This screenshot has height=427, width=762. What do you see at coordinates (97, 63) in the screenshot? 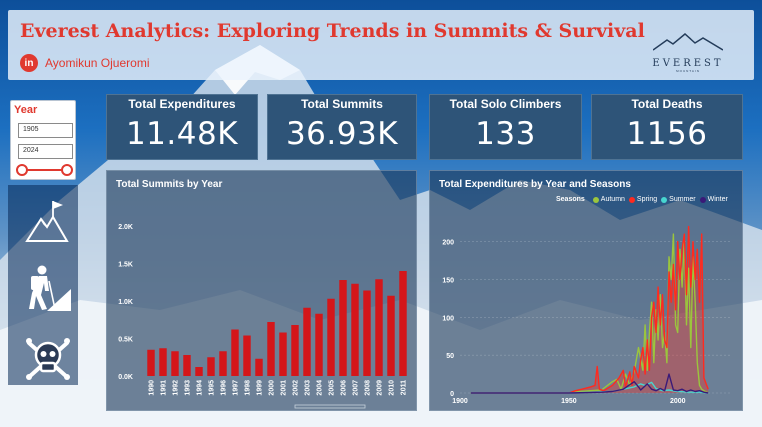
I see `author-name: Ayomikun Ojueromi` at bounding box center [97, 63].